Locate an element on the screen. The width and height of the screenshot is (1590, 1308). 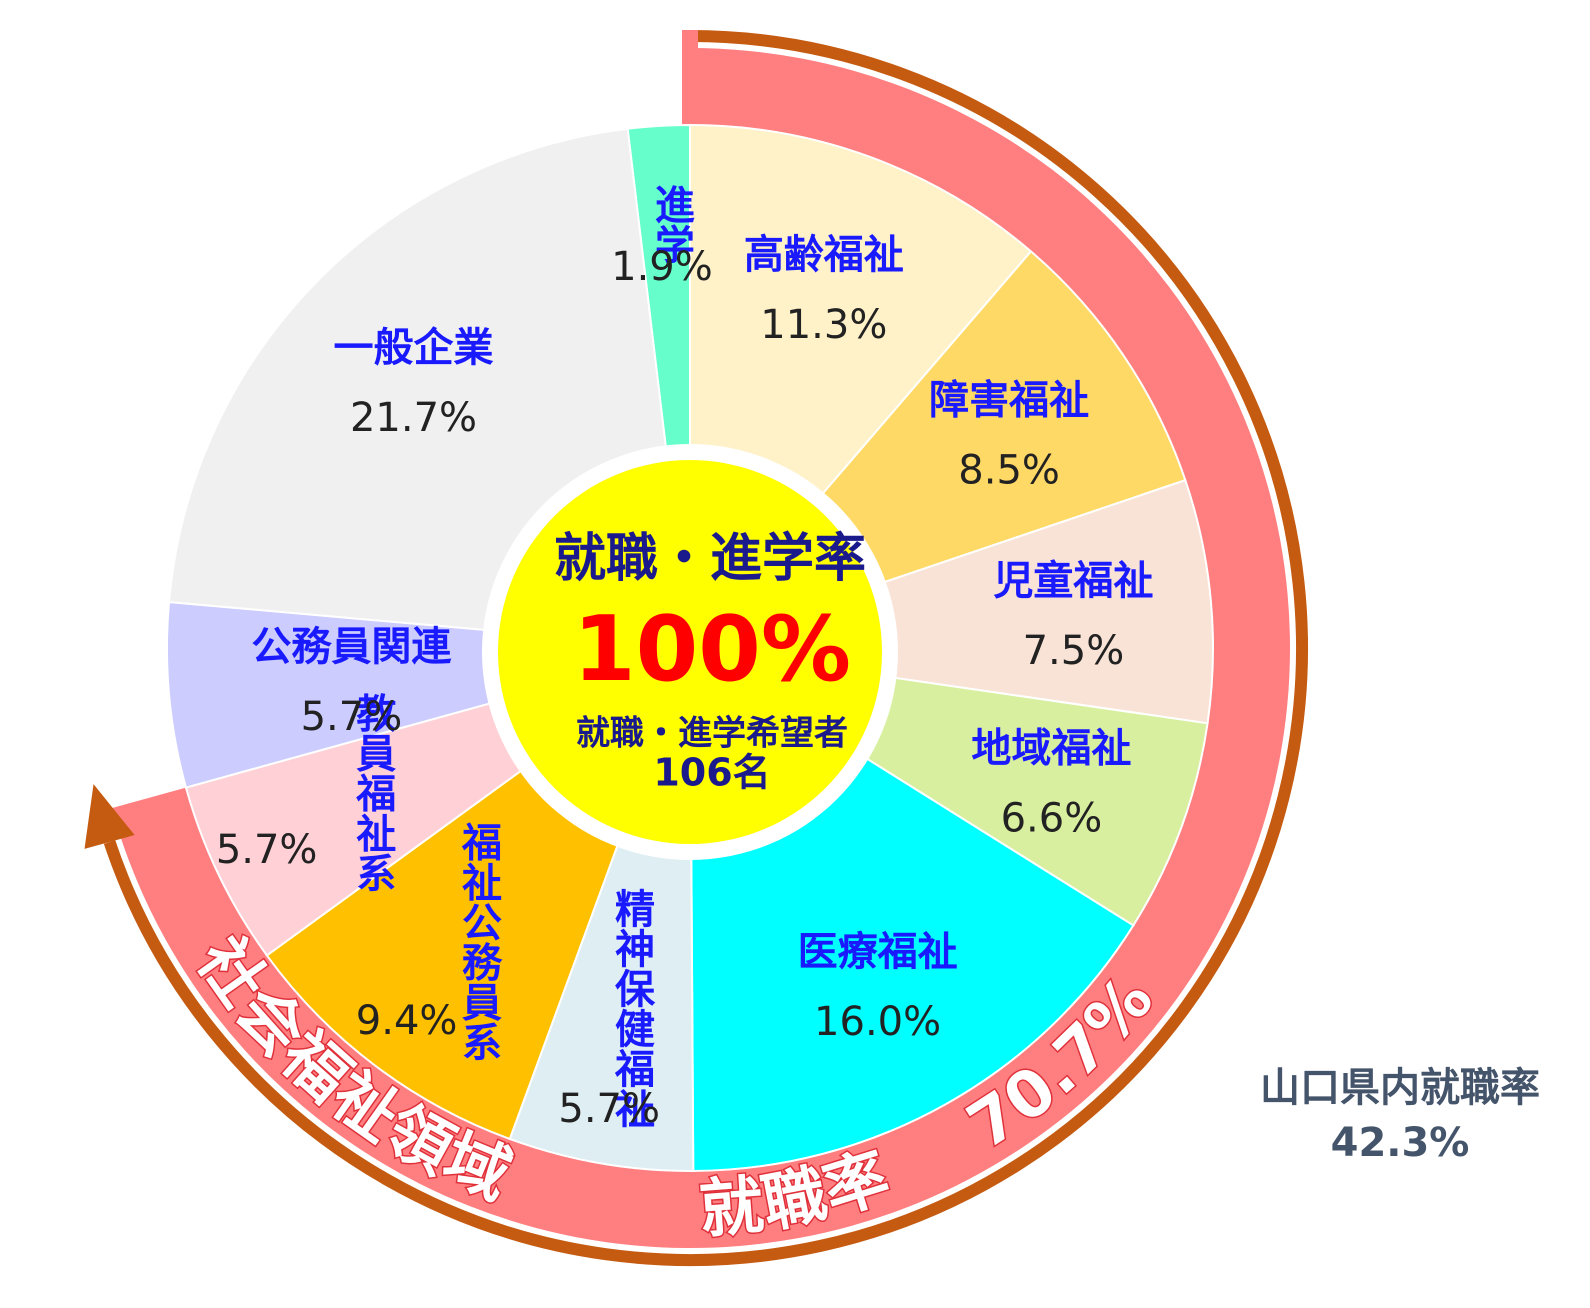
value-label: 7.5% is located at coordinates (1074, 651).